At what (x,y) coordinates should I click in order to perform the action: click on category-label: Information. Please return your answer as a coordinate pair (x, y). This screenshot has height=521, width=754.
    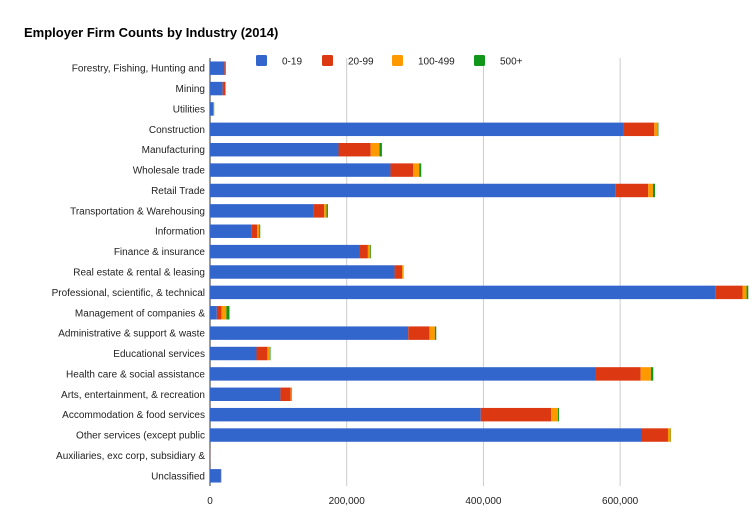
    Looking at the image, I should click on (180, 232).